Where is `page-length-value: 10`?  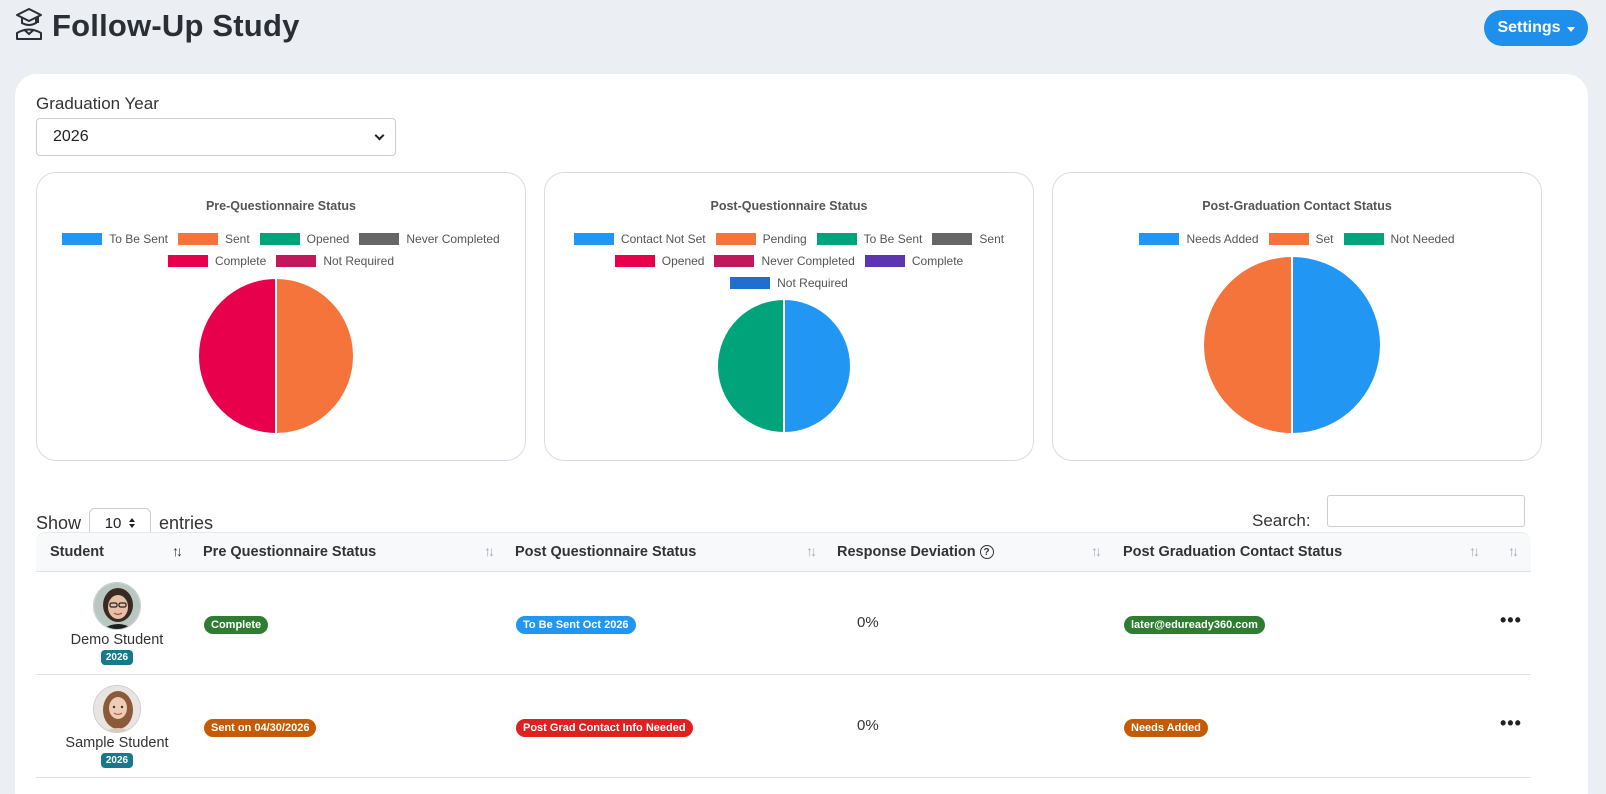
page-length-value: 10 is located at coordinates (113, 523).